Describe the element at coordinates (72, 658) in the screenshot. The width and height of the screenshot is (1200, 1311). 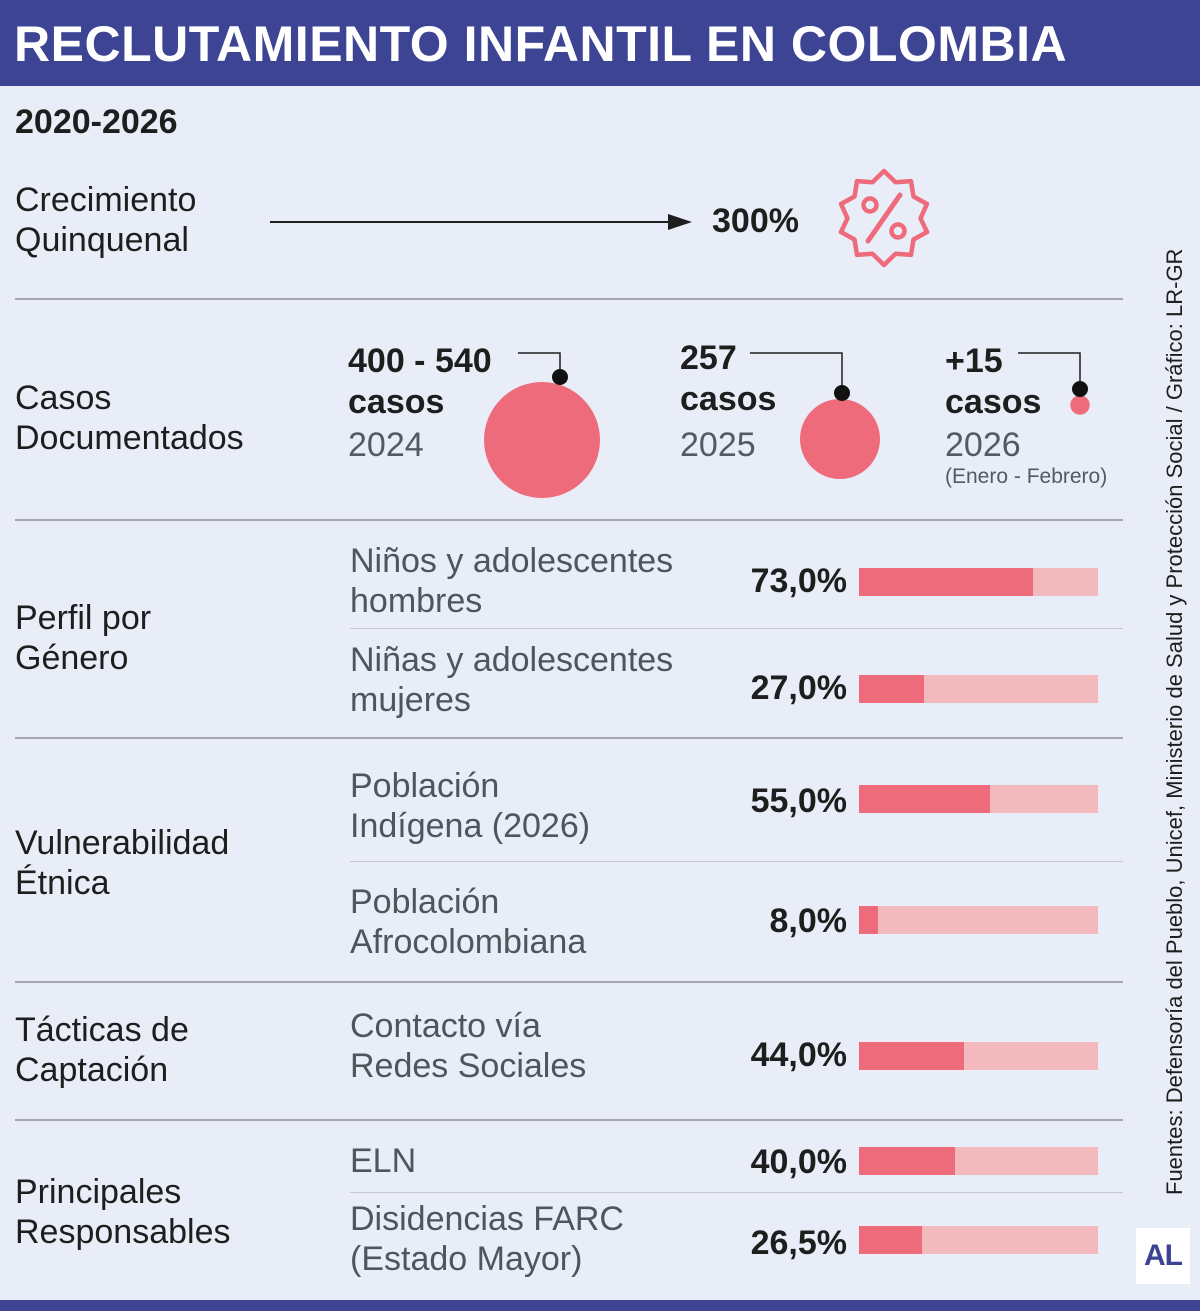
I see `group-gender-label-line2: Género` at that location.